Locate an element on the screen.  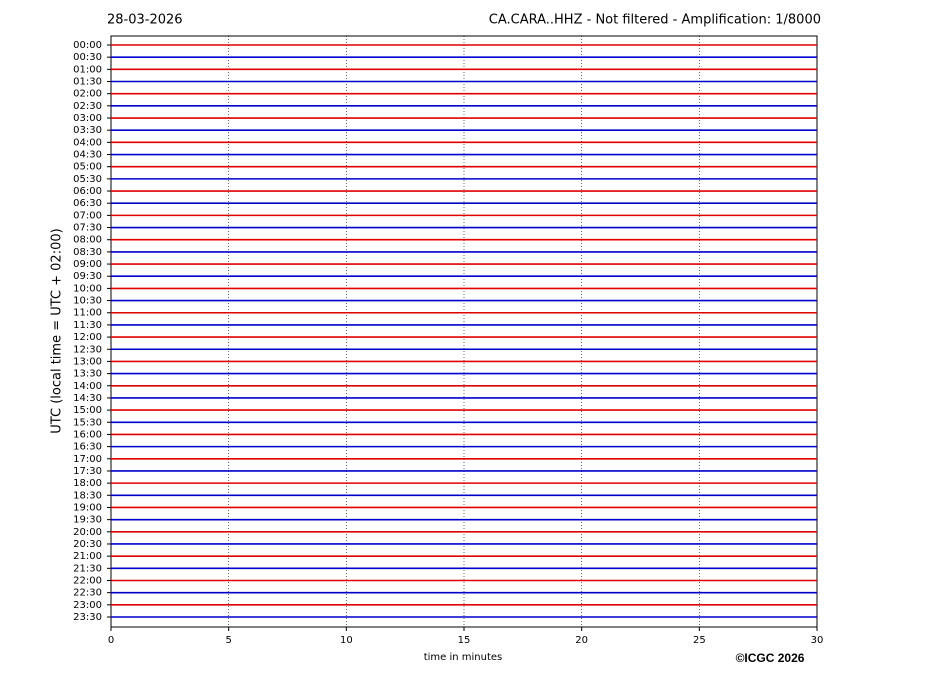
x-tick-label: 25 is located at coordinates (699, 640).